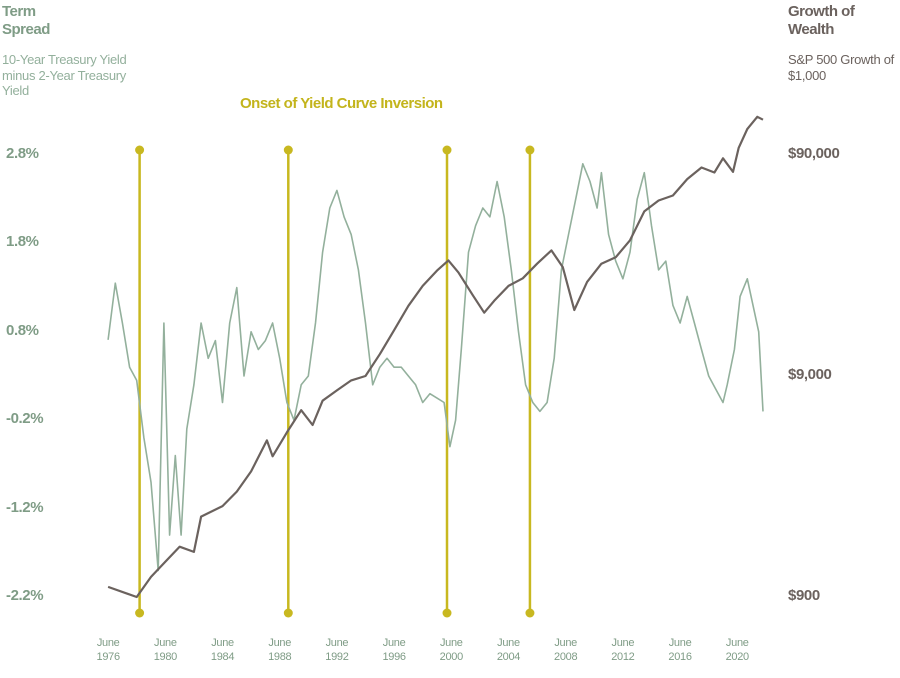 This screenshot has height=678, width=900. I want to click on x-tick-label: June 1980, so click(165, 650).